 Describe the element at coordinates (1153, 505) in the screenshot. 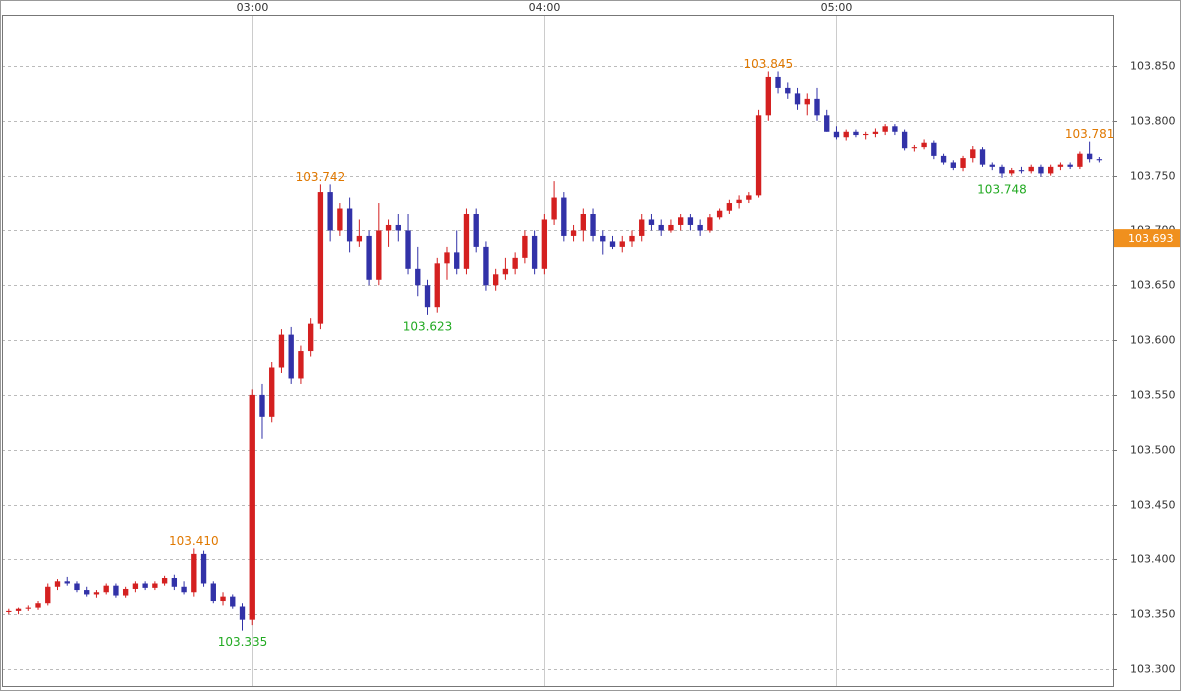

I see `y-tick-label: 103.450` at that location.